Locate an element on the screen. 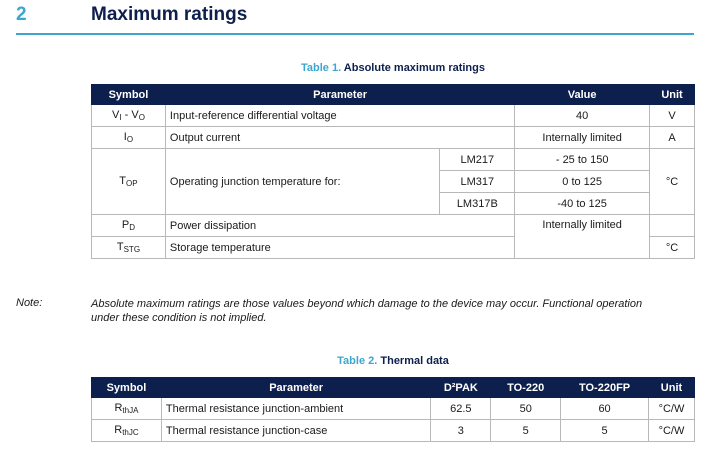  table1-title: Absolute maximum ratings is located at coordinates (414, 68).